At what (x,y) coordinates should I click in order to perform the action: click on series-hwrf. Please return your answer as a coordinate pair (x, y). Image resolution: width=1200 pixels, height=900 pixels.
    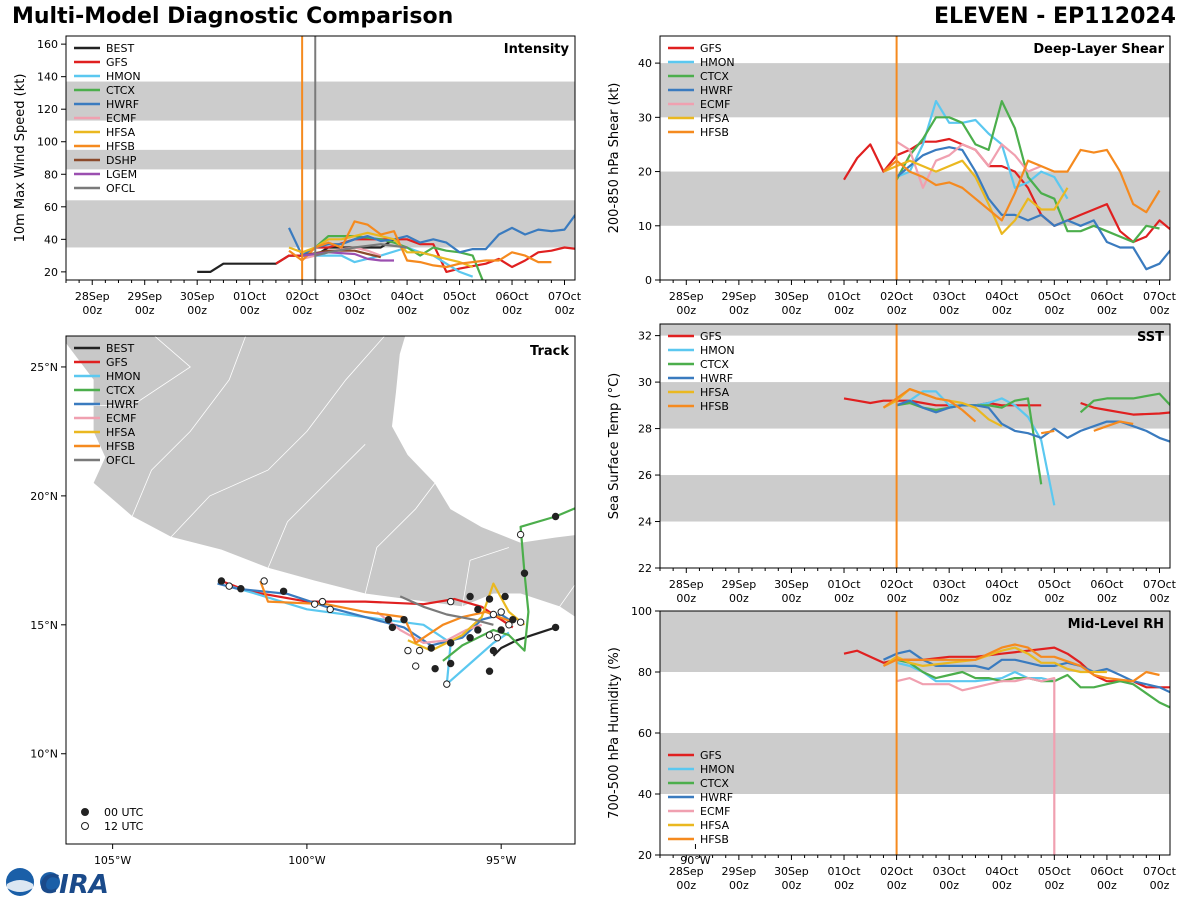
    Looking at the image, I should click on (1033, 421).